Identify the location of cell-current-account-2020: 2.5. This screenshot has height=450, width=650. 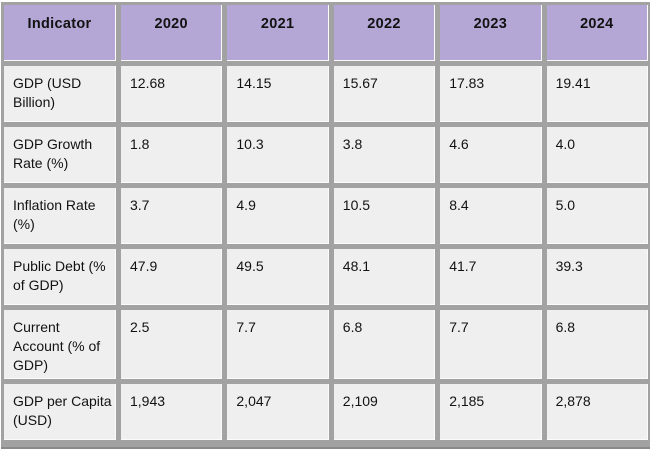
(172, 344).